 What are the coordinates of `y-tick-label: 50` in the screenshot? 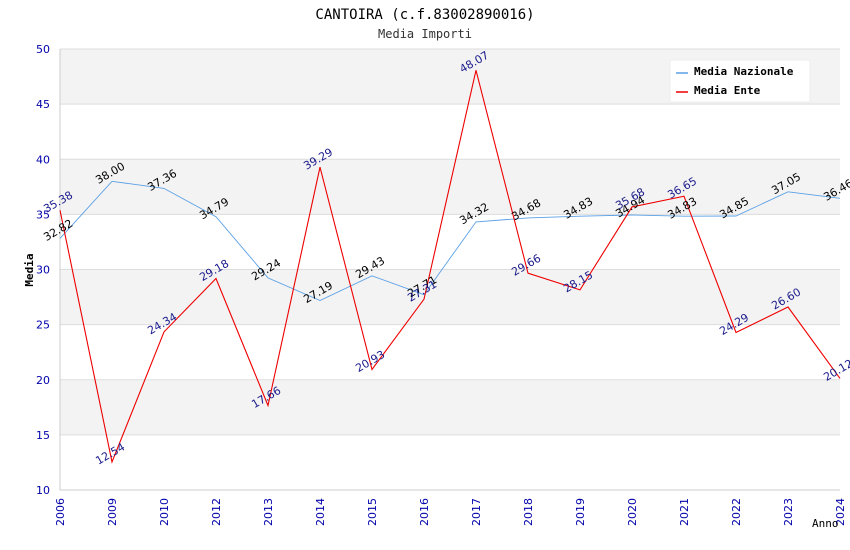 It's located at (43, 49).